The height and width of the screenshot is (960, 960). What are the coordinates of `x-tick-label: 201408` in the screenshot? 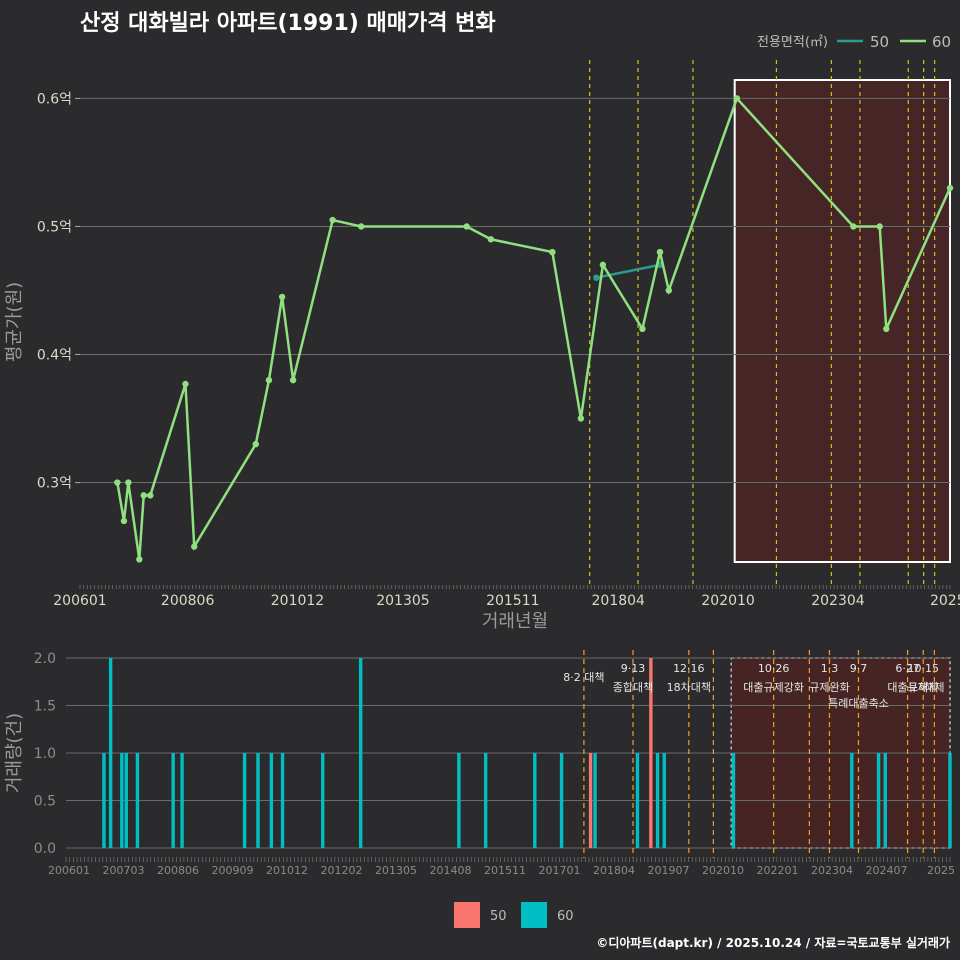 It's located at (451, 870).